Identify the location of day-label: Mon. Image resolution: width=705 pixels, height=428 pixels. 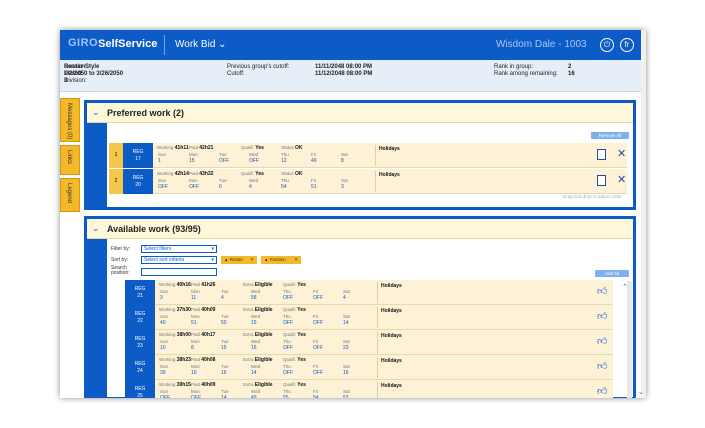
(195, 316).